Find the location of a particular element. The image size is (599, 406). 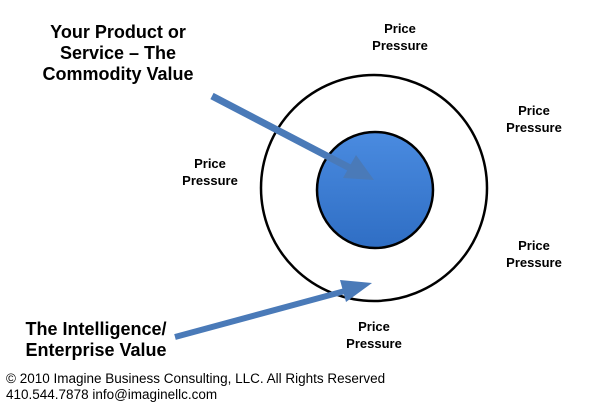

price-pressure-top-line-1: Price is located at coordinates (400, 28).